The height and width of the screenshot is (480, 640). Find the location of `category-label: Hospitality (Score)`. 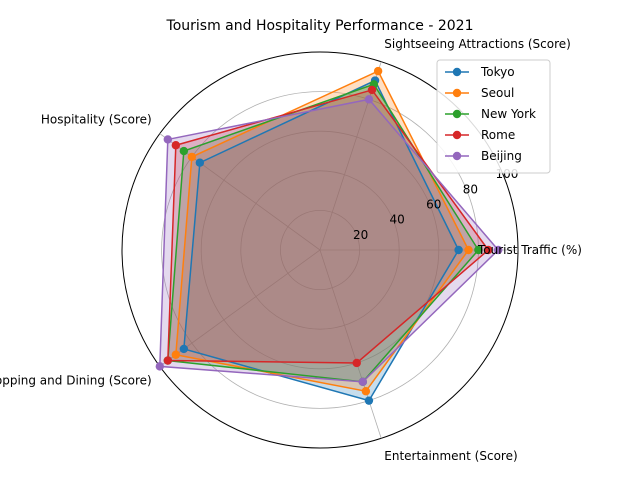

category-label: Hospitality (Score) is located at coordinates (96, 120).